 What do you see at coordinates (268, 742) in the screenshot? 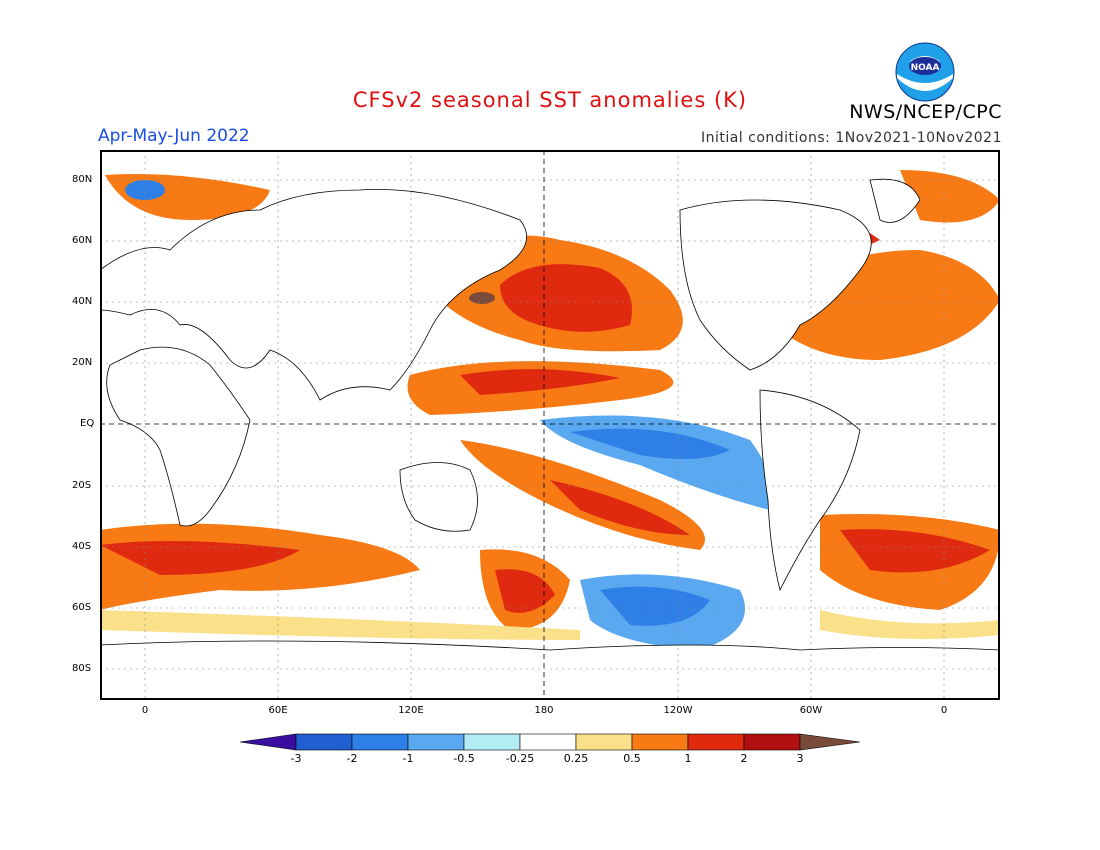
I see `colorbar-min-triangle` at bounding box center [268, 742].